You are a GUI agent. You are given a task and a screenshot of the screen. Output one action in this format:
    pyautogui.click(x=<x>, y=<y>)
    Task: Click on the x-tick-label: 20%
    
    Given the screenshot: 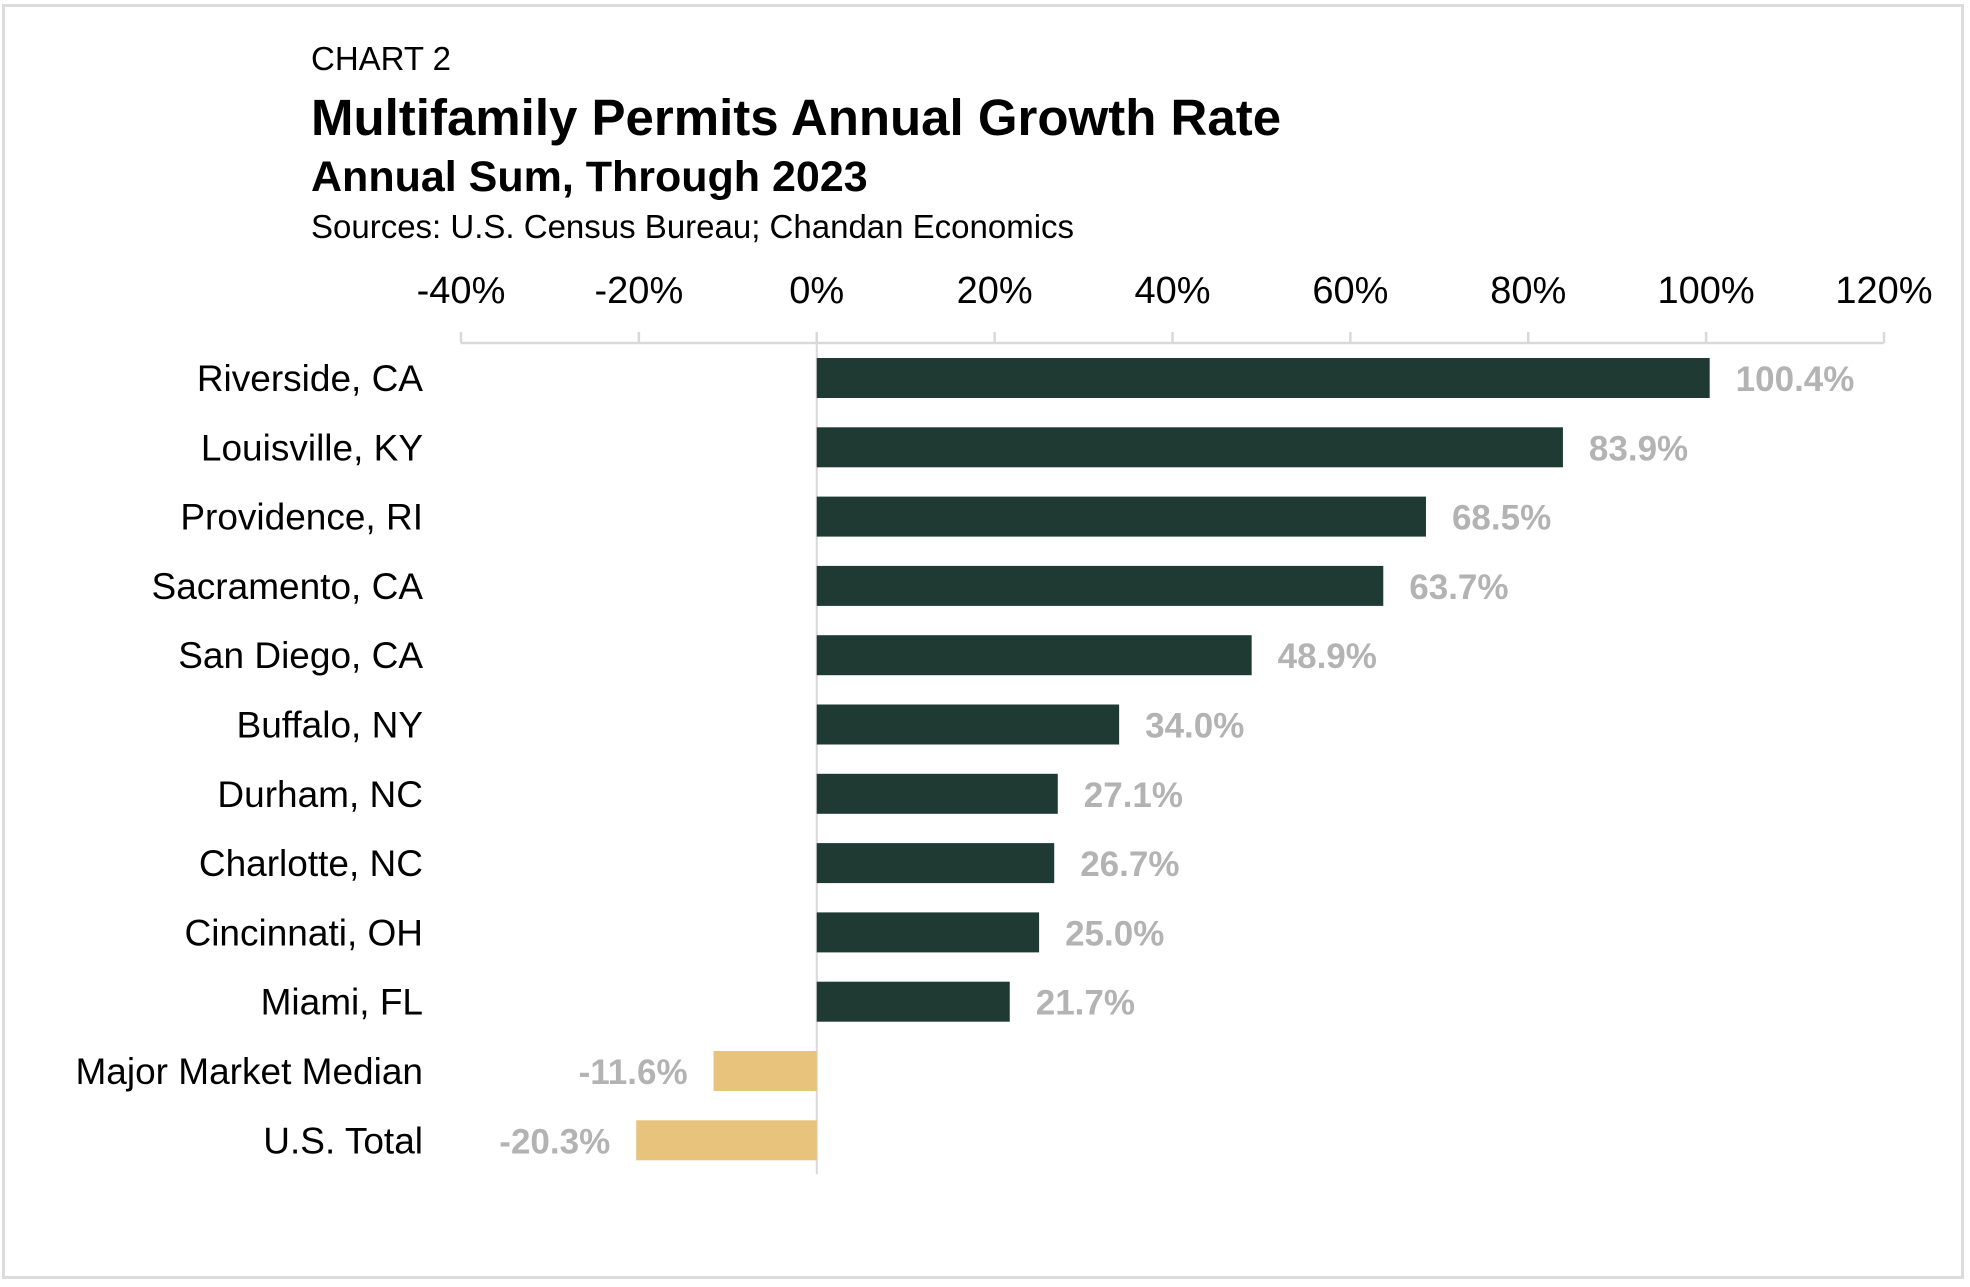 What is the action you would take?
    pyautogui.click(x=995, y=291)
    